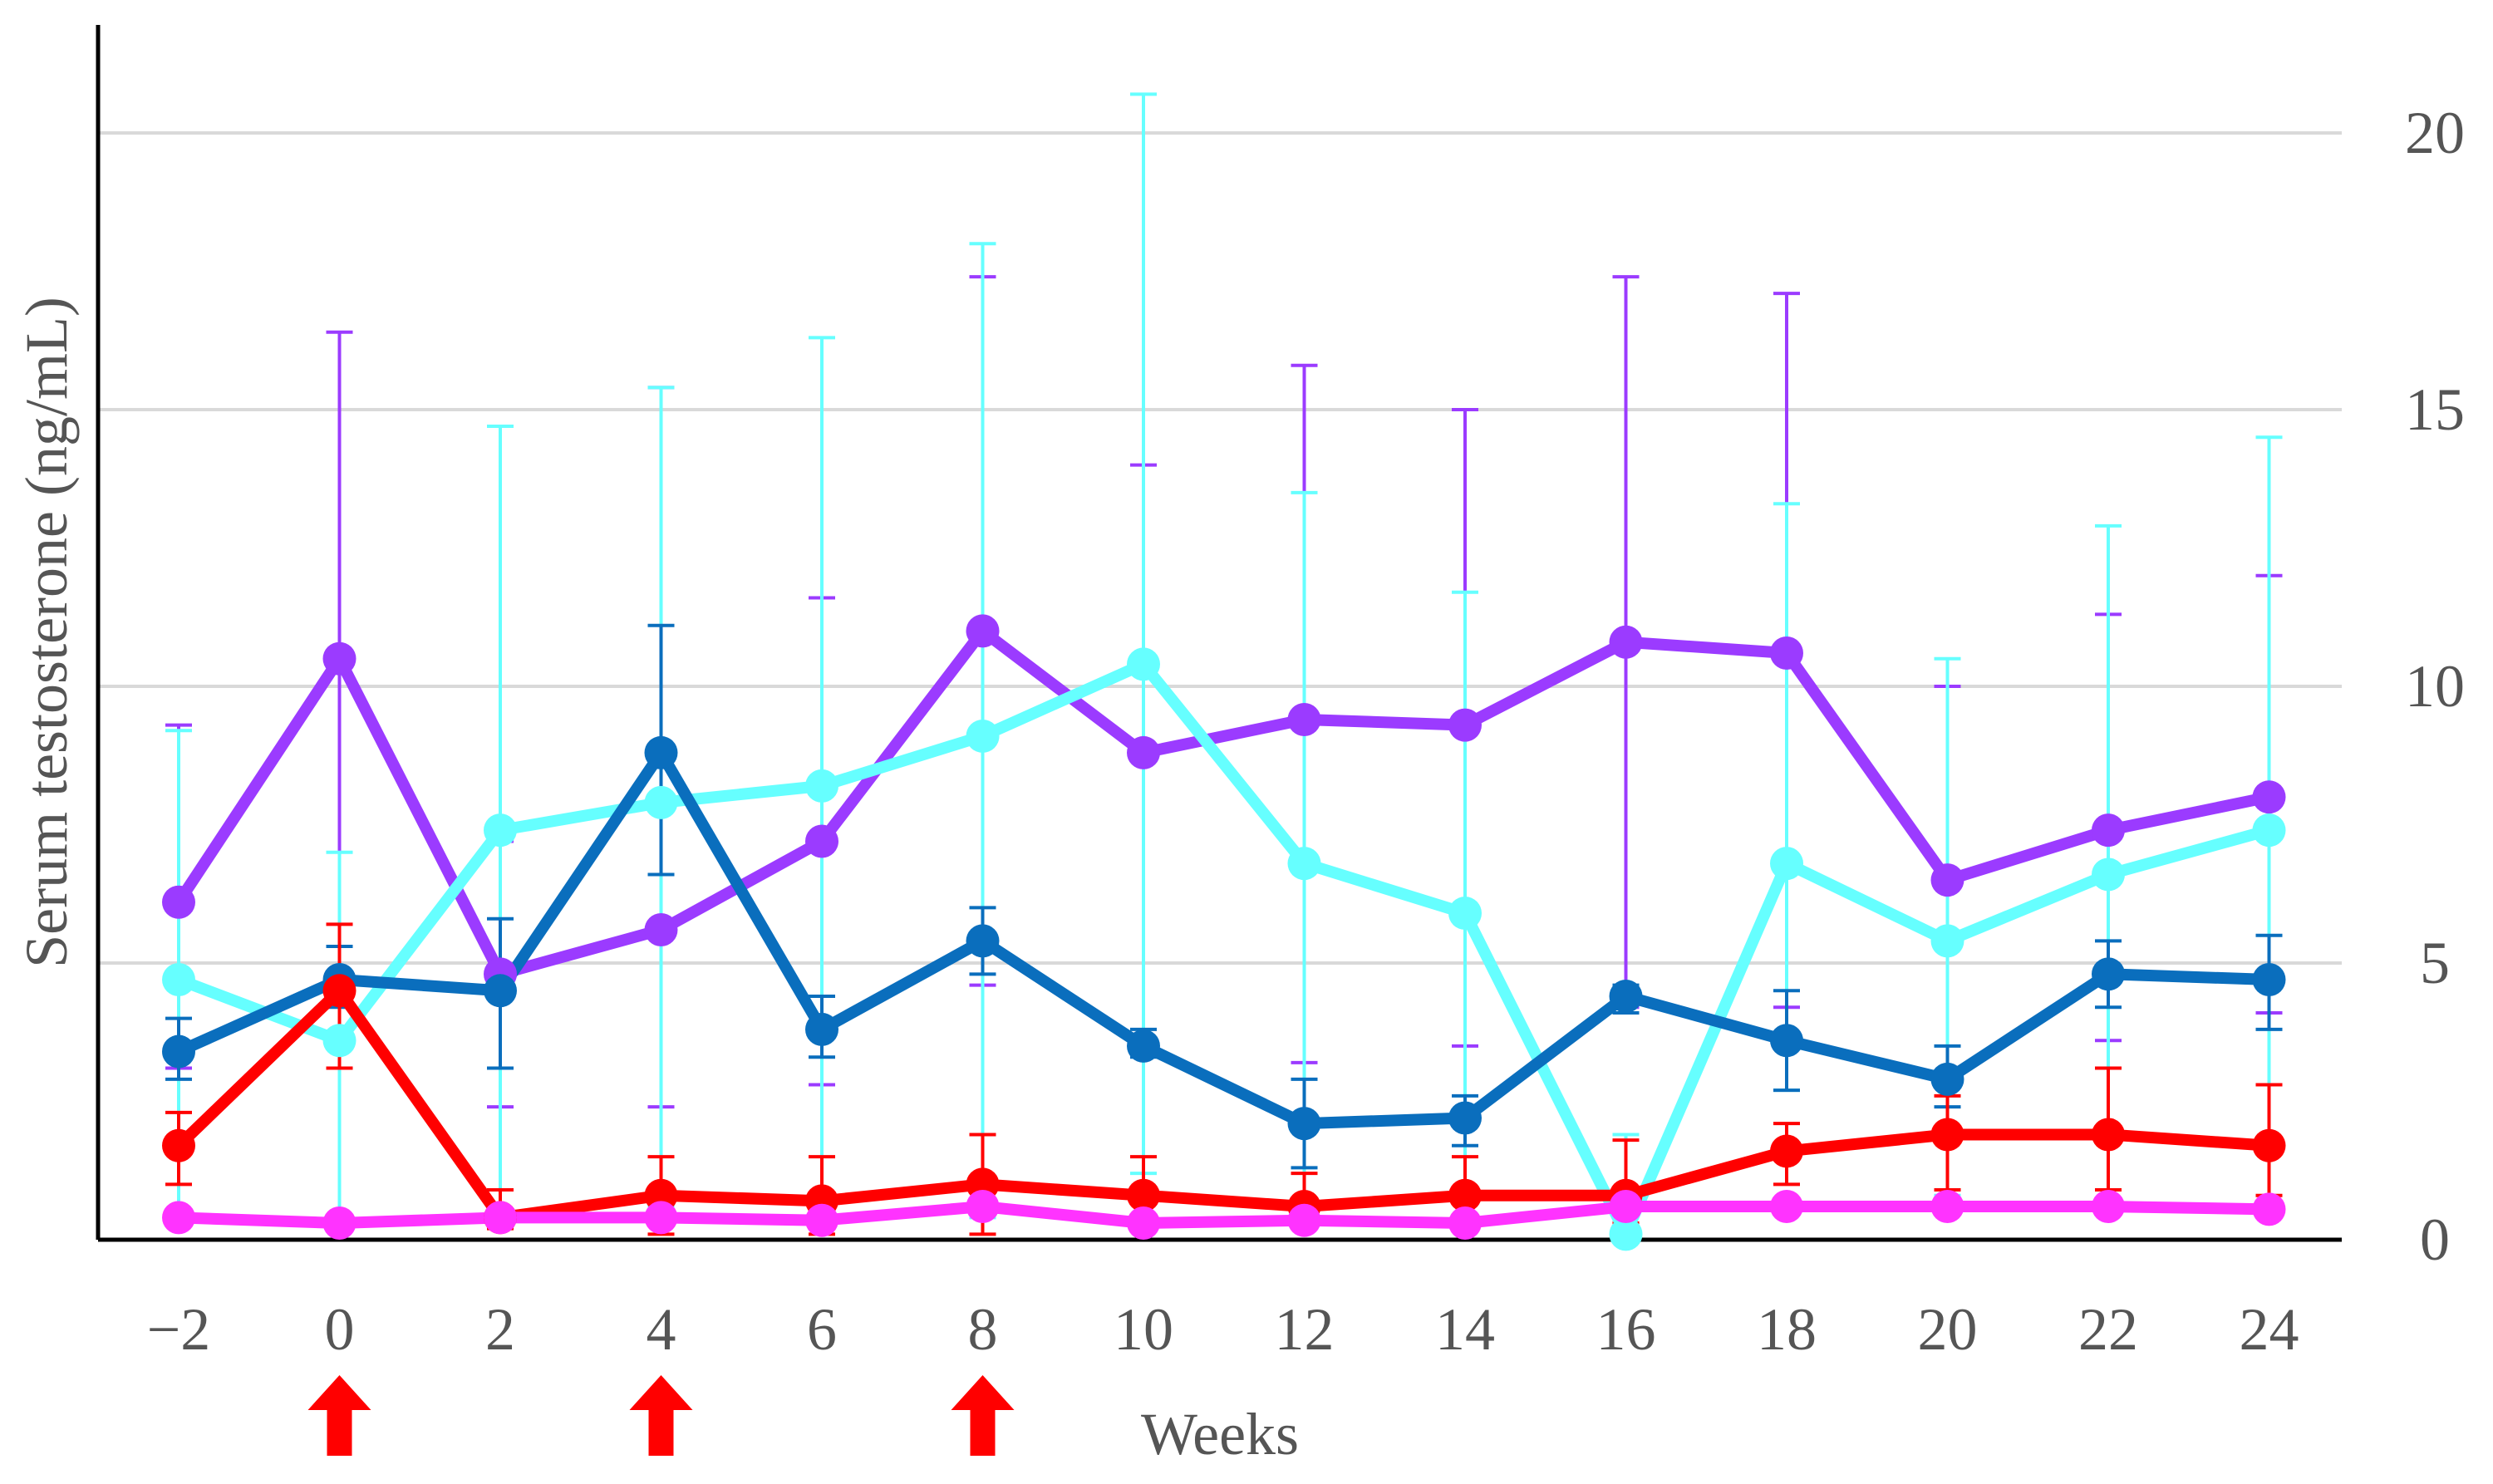 Image resolution: width=2493 pixels, height=1484 pixels. Describe the element at coordinates (1224, 1215) in the screenshot. I see `series-line-magenta` at that location.